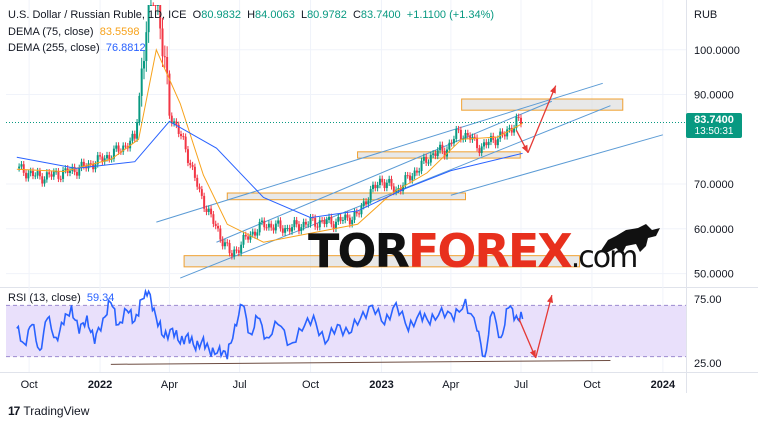 The image size is (758, 426). What do you see at coordinates (544, 326) in the screenshot?
I see `rsi-forecast-arrow` at bounding box center [544, 326].